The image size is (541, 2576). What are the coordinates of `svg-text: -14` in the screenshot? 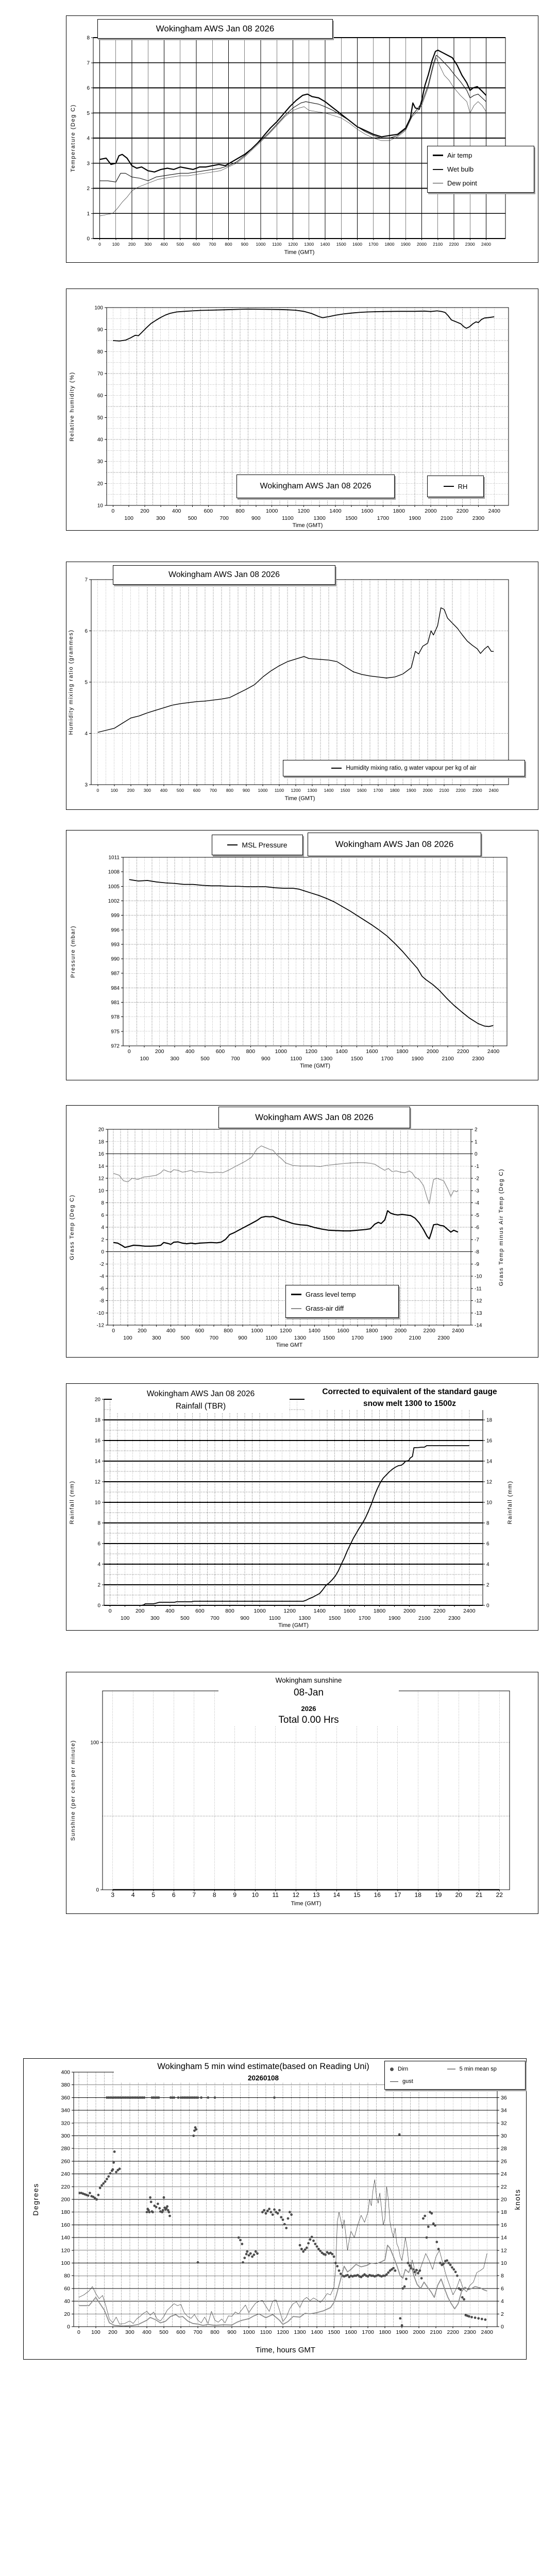 It's located at (478, 1326).